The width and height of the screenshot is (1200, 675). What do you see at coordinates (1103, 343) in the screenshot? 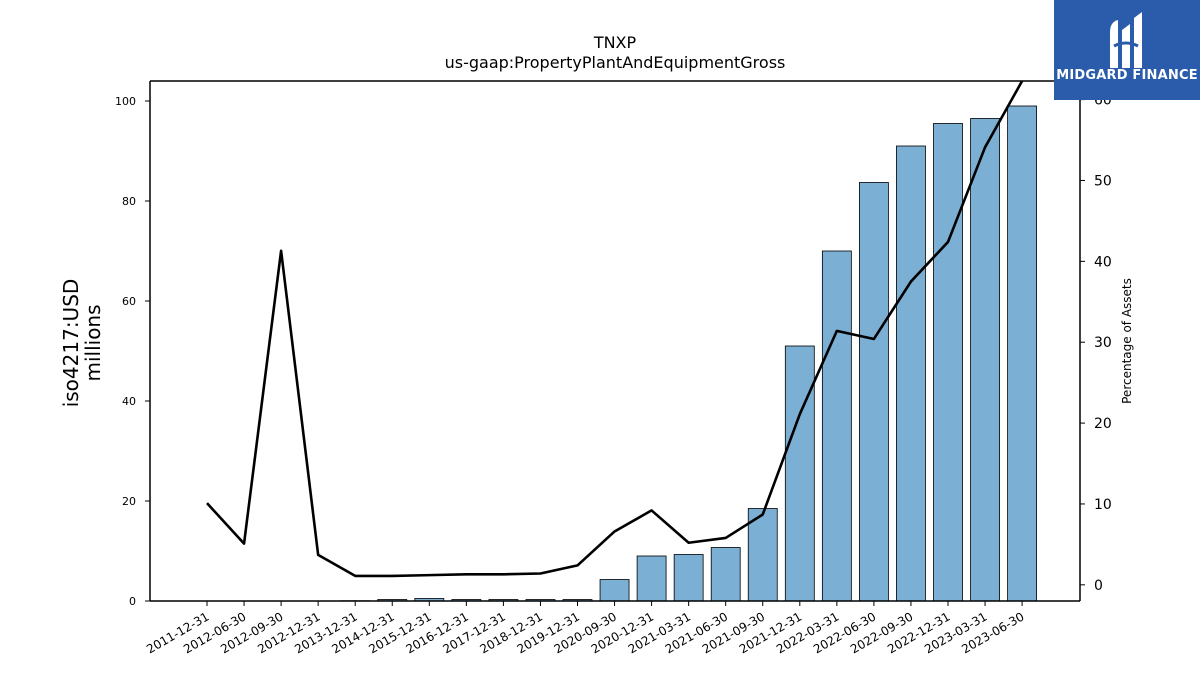
I see `y-right-tick-label: 30` at bounding box center [1103, 343].